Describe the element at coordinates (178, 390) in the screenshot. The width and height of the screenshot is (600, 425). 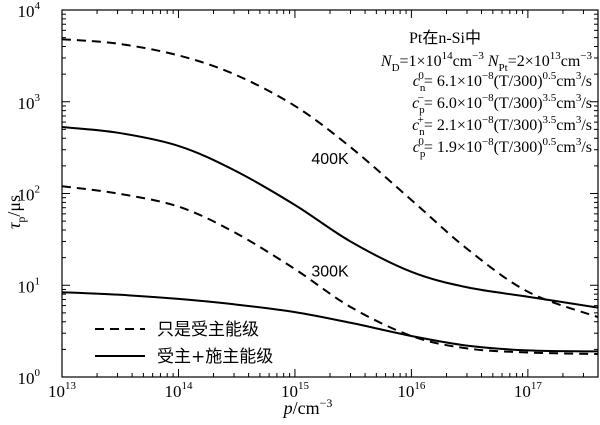
I see `x-tick-label: 1014` at that location.